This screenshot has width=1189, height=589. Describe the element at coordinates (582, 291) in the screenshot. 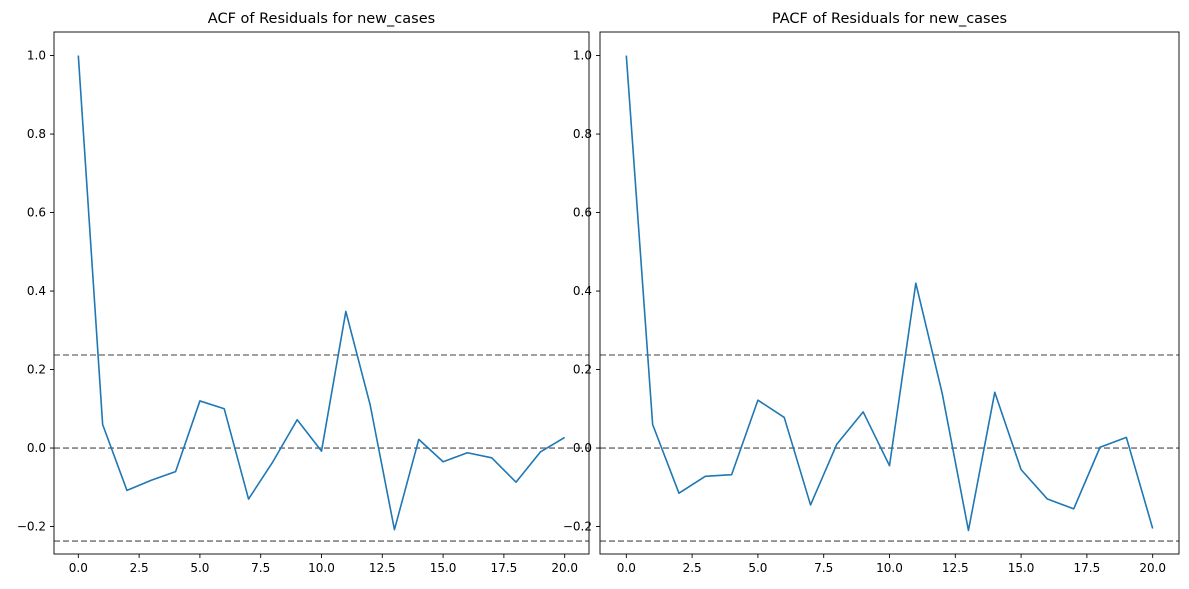

I see `pacf-y-tick-label: 0.4` at that location.